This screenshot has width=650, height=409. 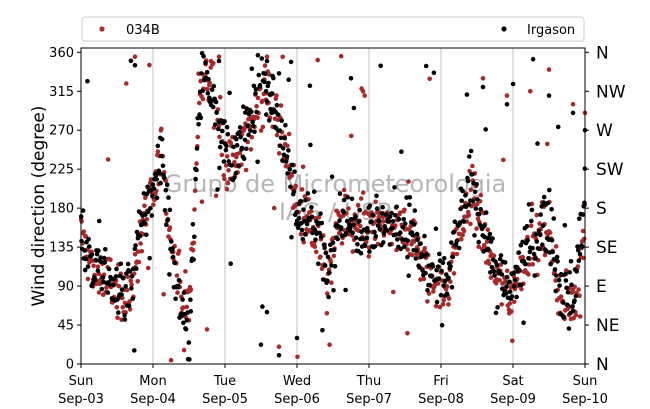 What do you see at coordinates (441, 399) in the screenshot?
I see `x-tick-date: Sep-08` at bounding box center [441, 399].